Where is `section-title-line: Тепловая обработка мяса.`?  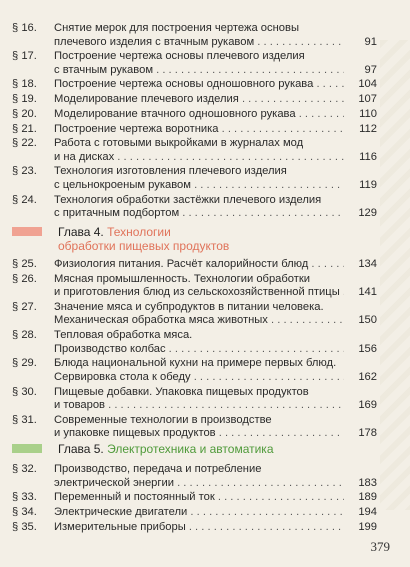 section-title-line: Тепловая обработка мяса. is located at coordinates (123, 335).